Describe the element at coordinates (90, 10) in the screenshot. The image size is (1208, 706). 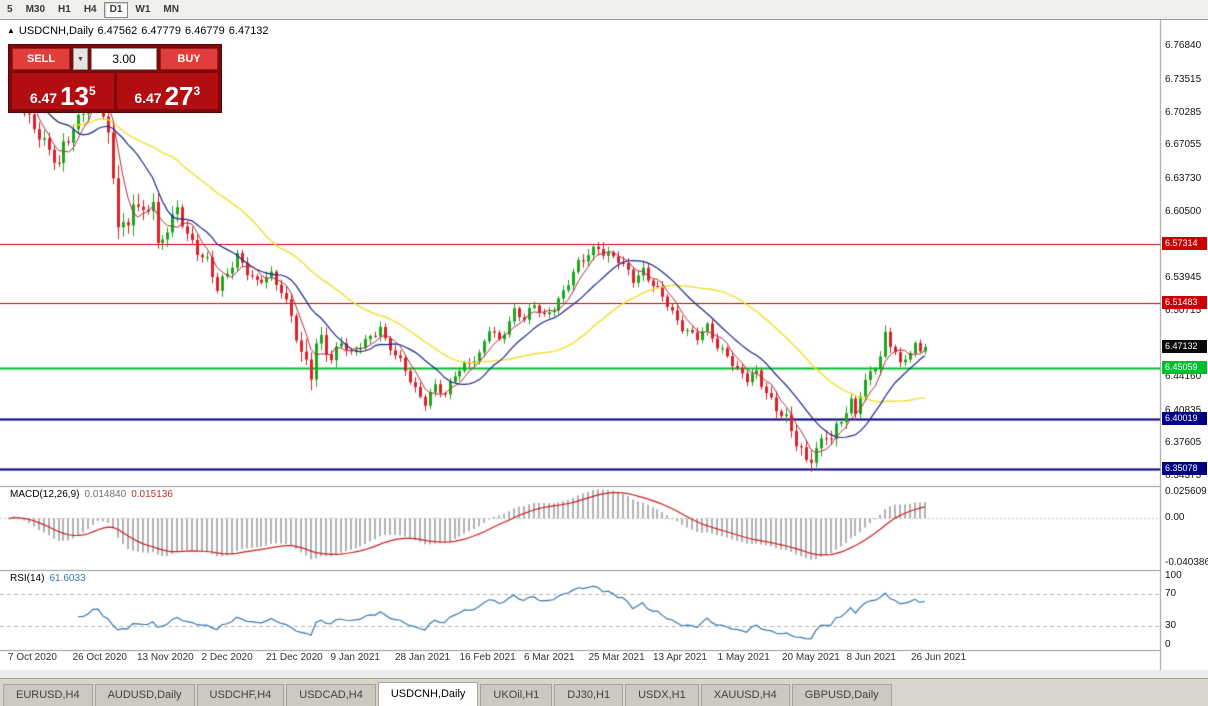
I see `timeframe-button-h4: H4` at that location.